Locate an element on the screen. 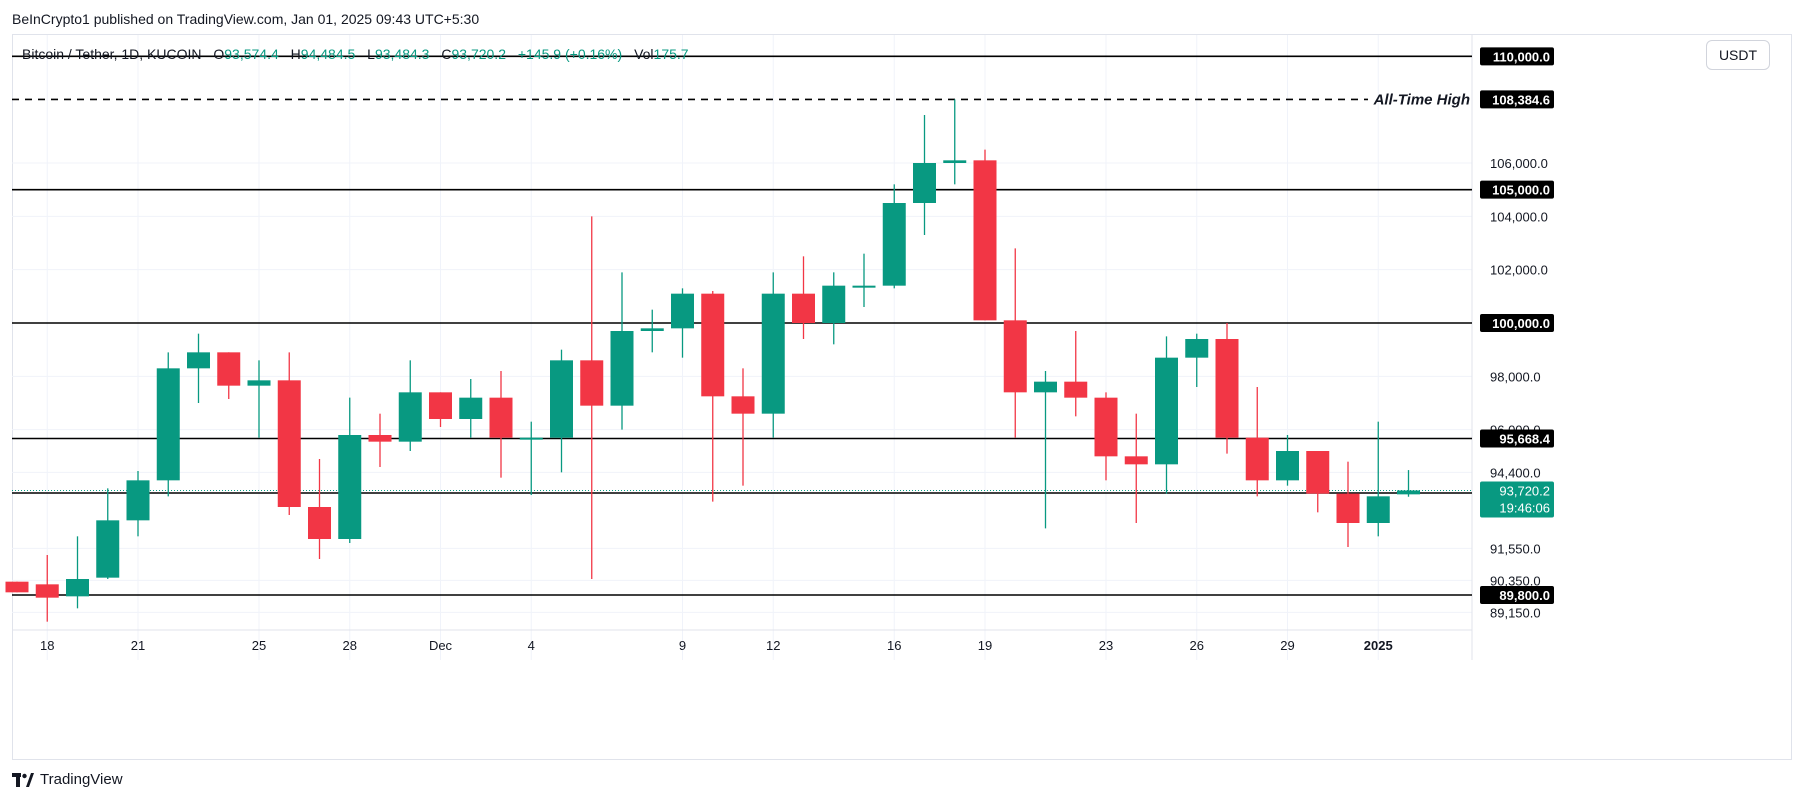 The height and width of the screenshot is (803, 1805). x-tick-label: 29 is located at coordinates (1287, 645).